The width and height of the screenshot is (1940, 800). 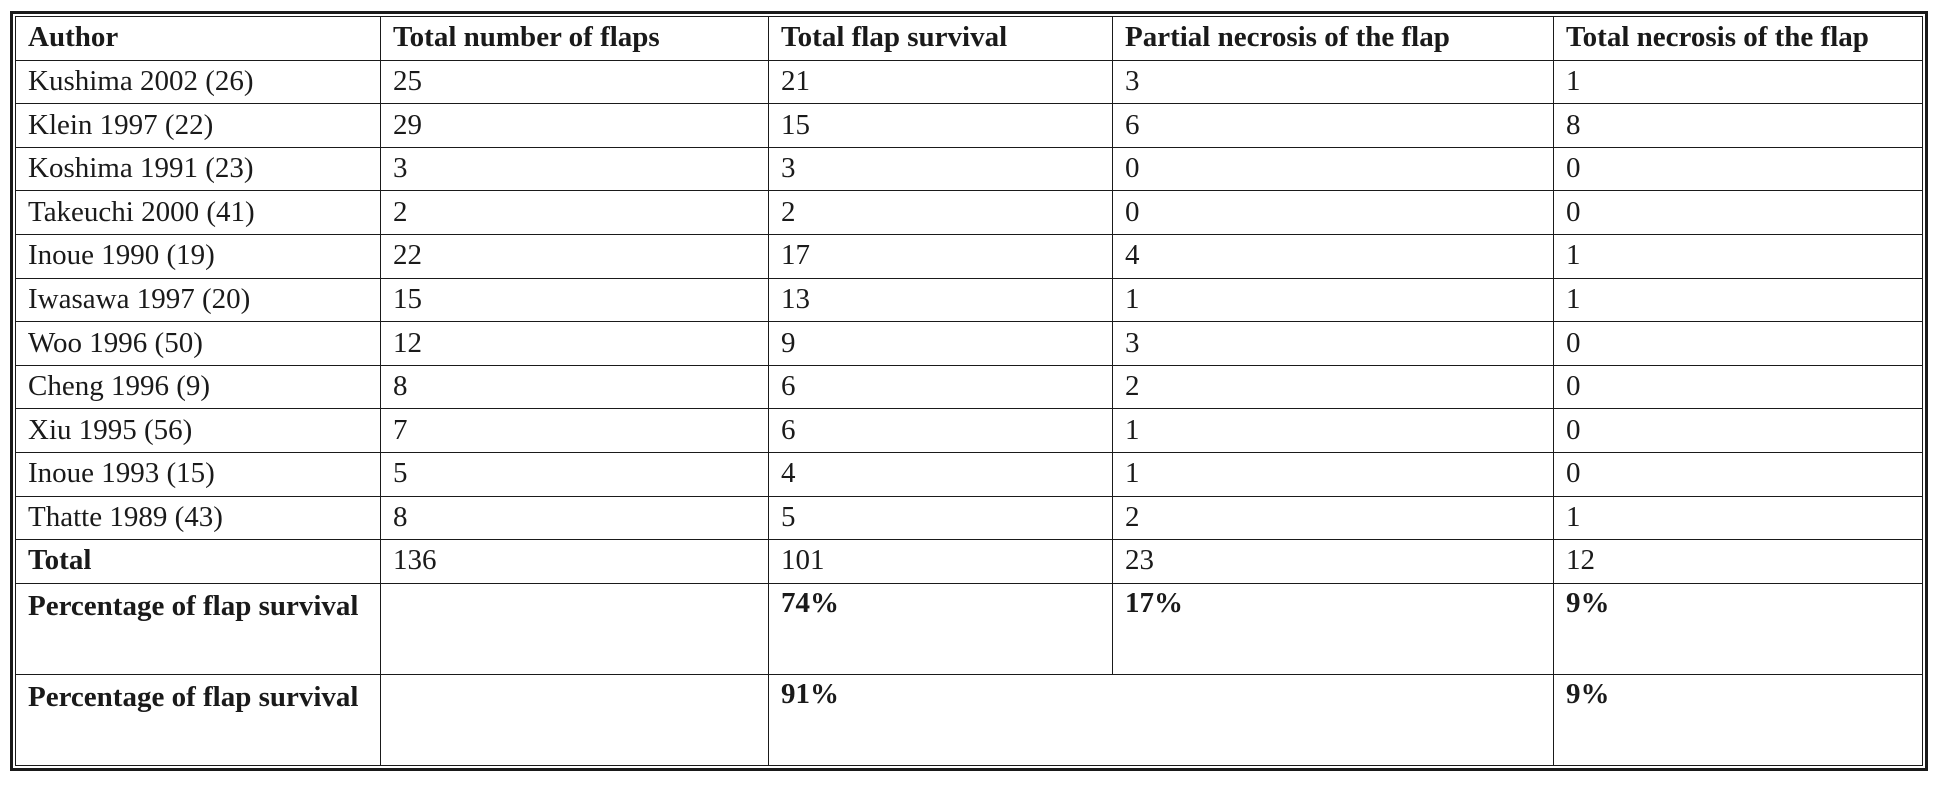 I want to click on cell-total-flaps: 22, so click(x=574, y=256).